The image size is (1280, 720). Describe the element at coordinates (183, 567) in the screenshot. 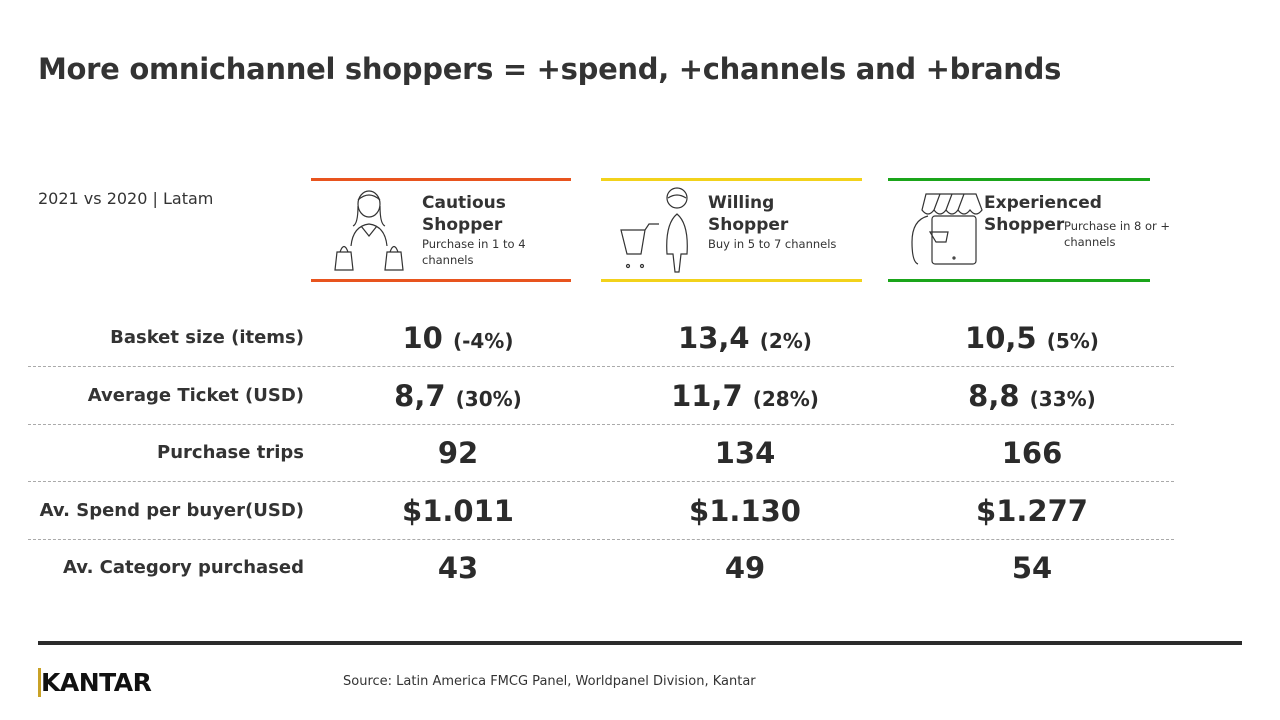

I see `row-label: Av. Category purchased` at that location.